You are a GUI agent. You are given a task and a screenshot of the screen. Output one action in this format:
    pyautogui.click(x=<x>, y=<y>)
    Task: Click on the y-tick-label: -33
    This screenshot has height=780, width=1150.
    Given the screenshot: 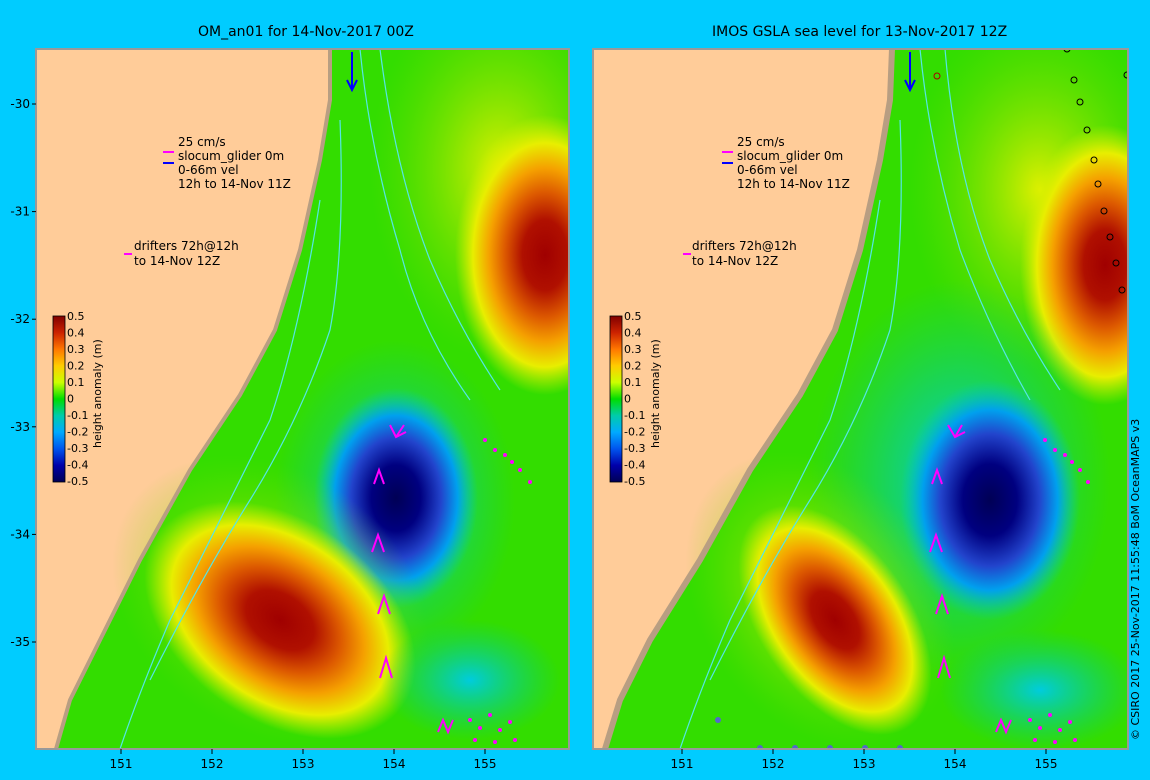 What is the action you would take?
    pyautogui.click(x=20, y=427)
    